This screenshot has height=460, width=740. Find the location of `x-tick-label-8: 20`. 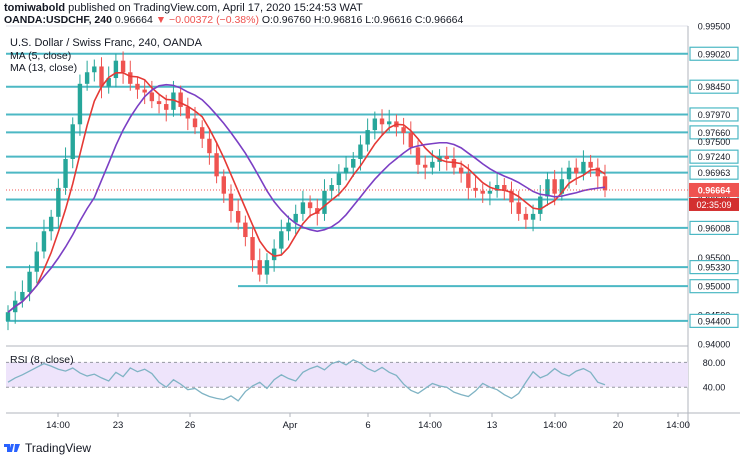

x-tick-label-8: 20 is located at coordinates (618, 425).